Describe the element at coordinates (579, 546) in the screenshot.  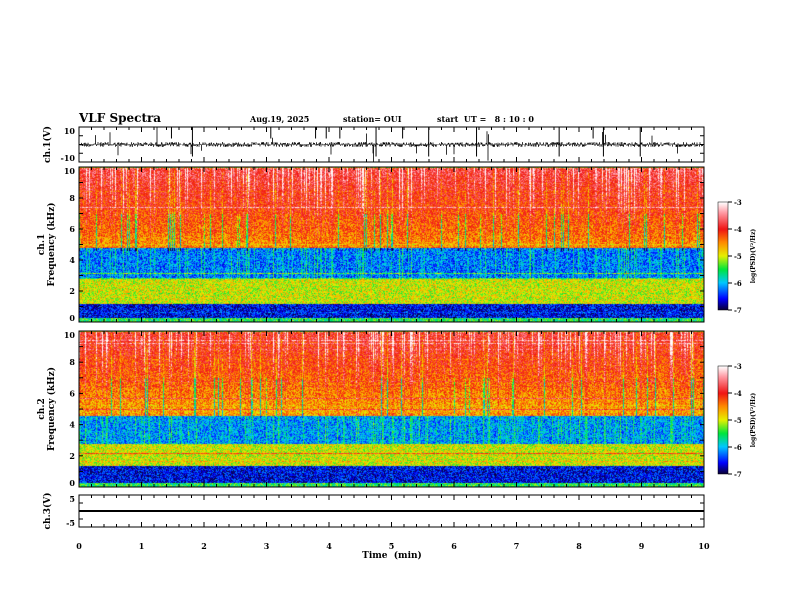
I see `x-tick-label: 8` at that location.